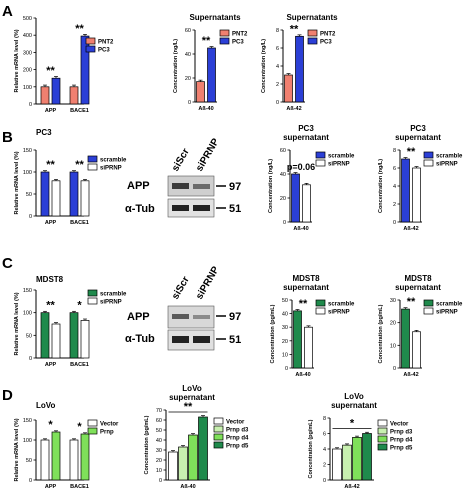 Image resolution: width=474 pixels, height=494 pixels. I want to click on blot-strip-tubulin, so click(191, 340).